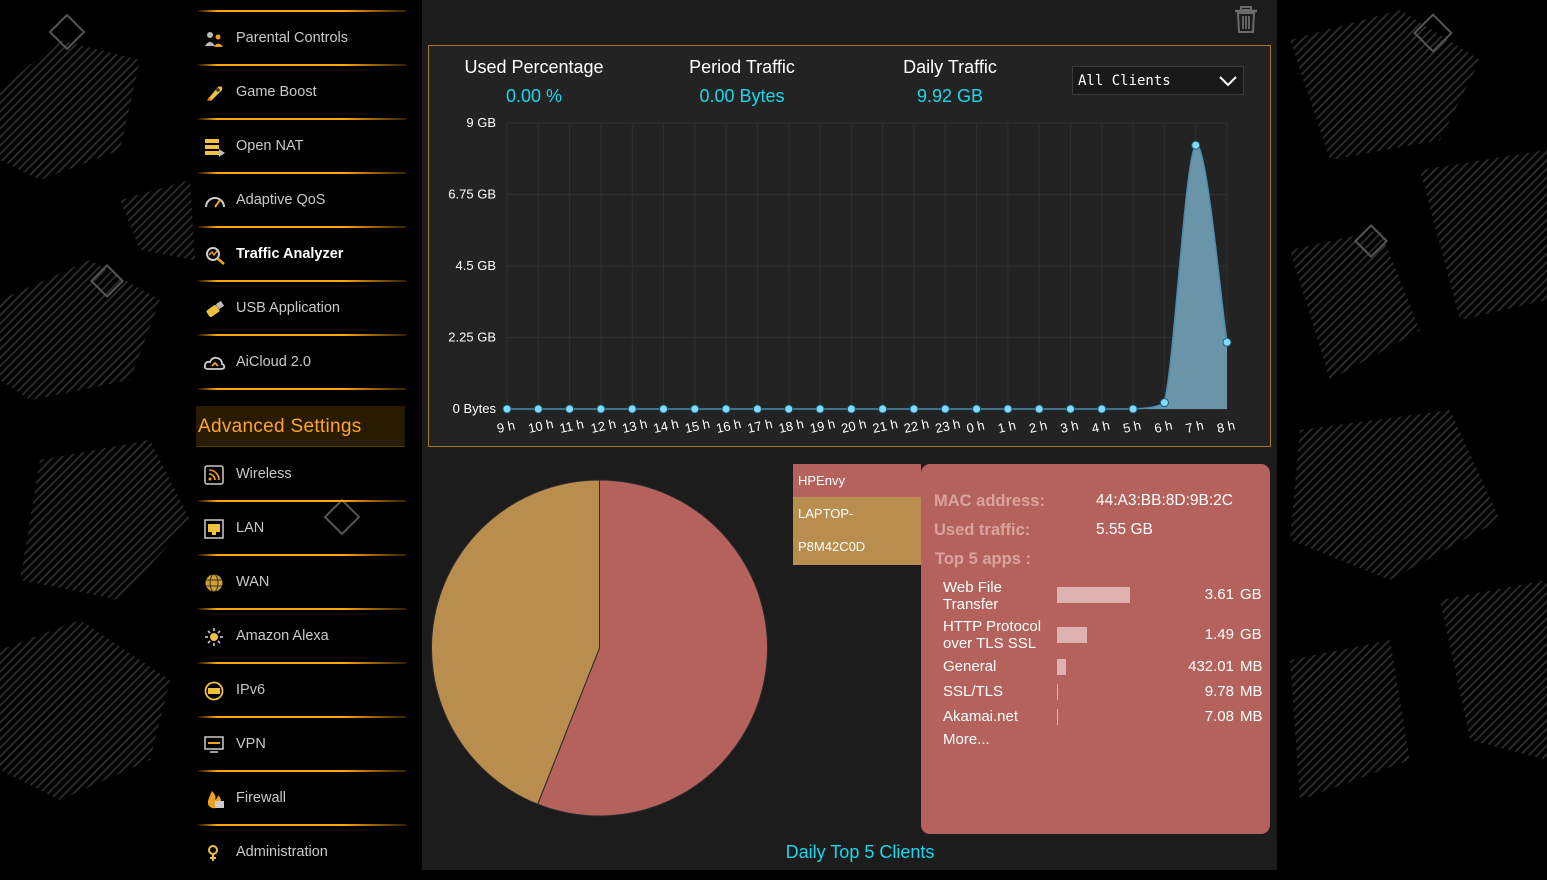  Describe the element at coordinates (214, 691) in the screenshot. I see `ipv6-icon` at that location.